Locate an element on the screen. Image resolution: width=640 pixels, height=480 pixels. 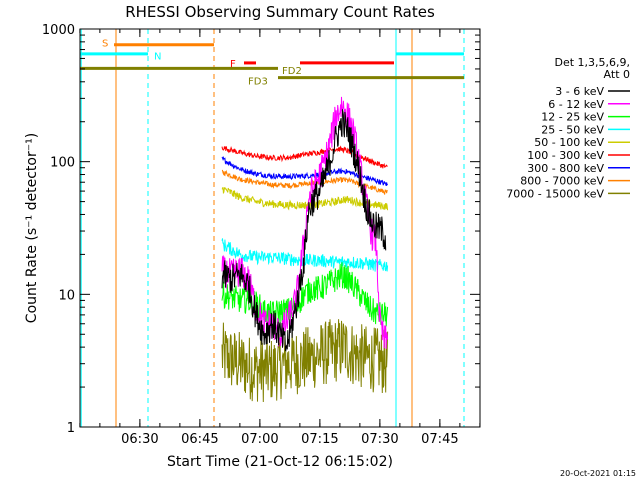
legend-entry-label: 3 - 6 keV is located at coordinates (579, 91).